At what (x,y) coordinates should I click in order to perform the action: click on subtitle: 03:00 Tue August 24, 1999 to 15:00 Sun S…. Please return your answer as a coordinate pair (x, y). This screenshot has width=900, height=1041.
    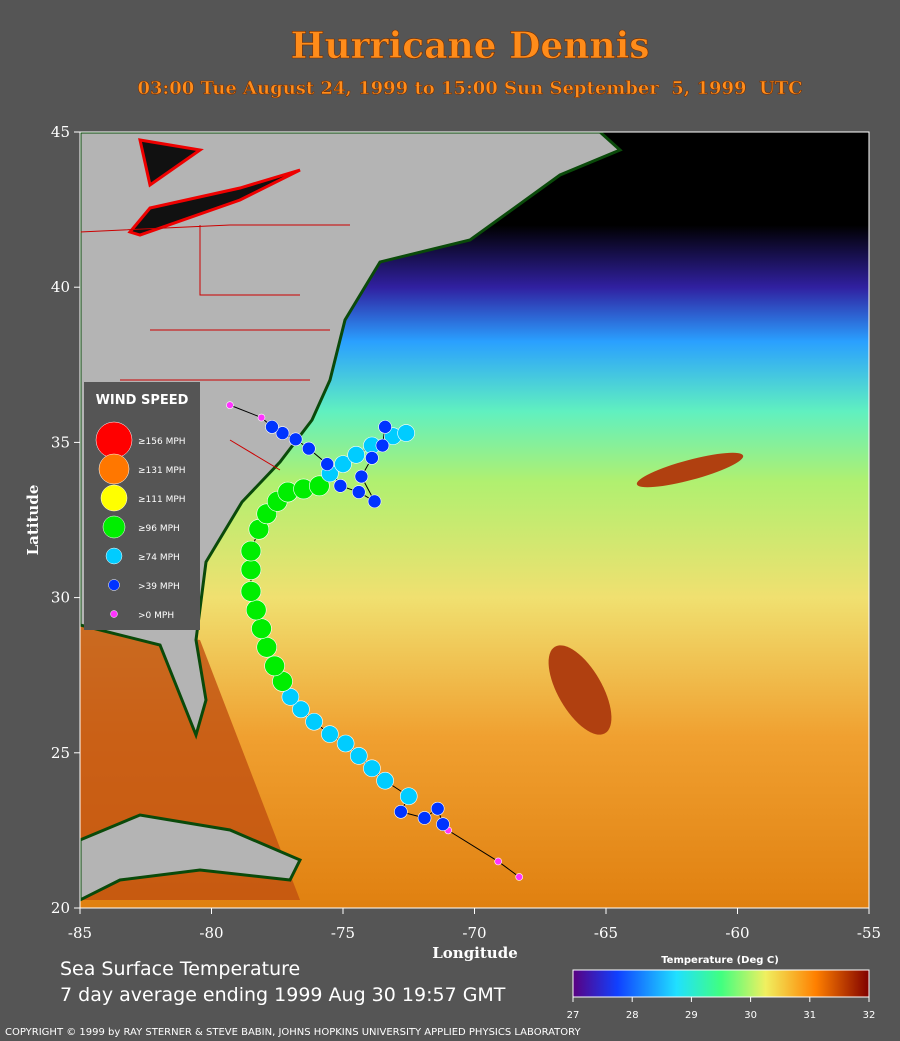
    Looking at the image, I should click on (470, 88).